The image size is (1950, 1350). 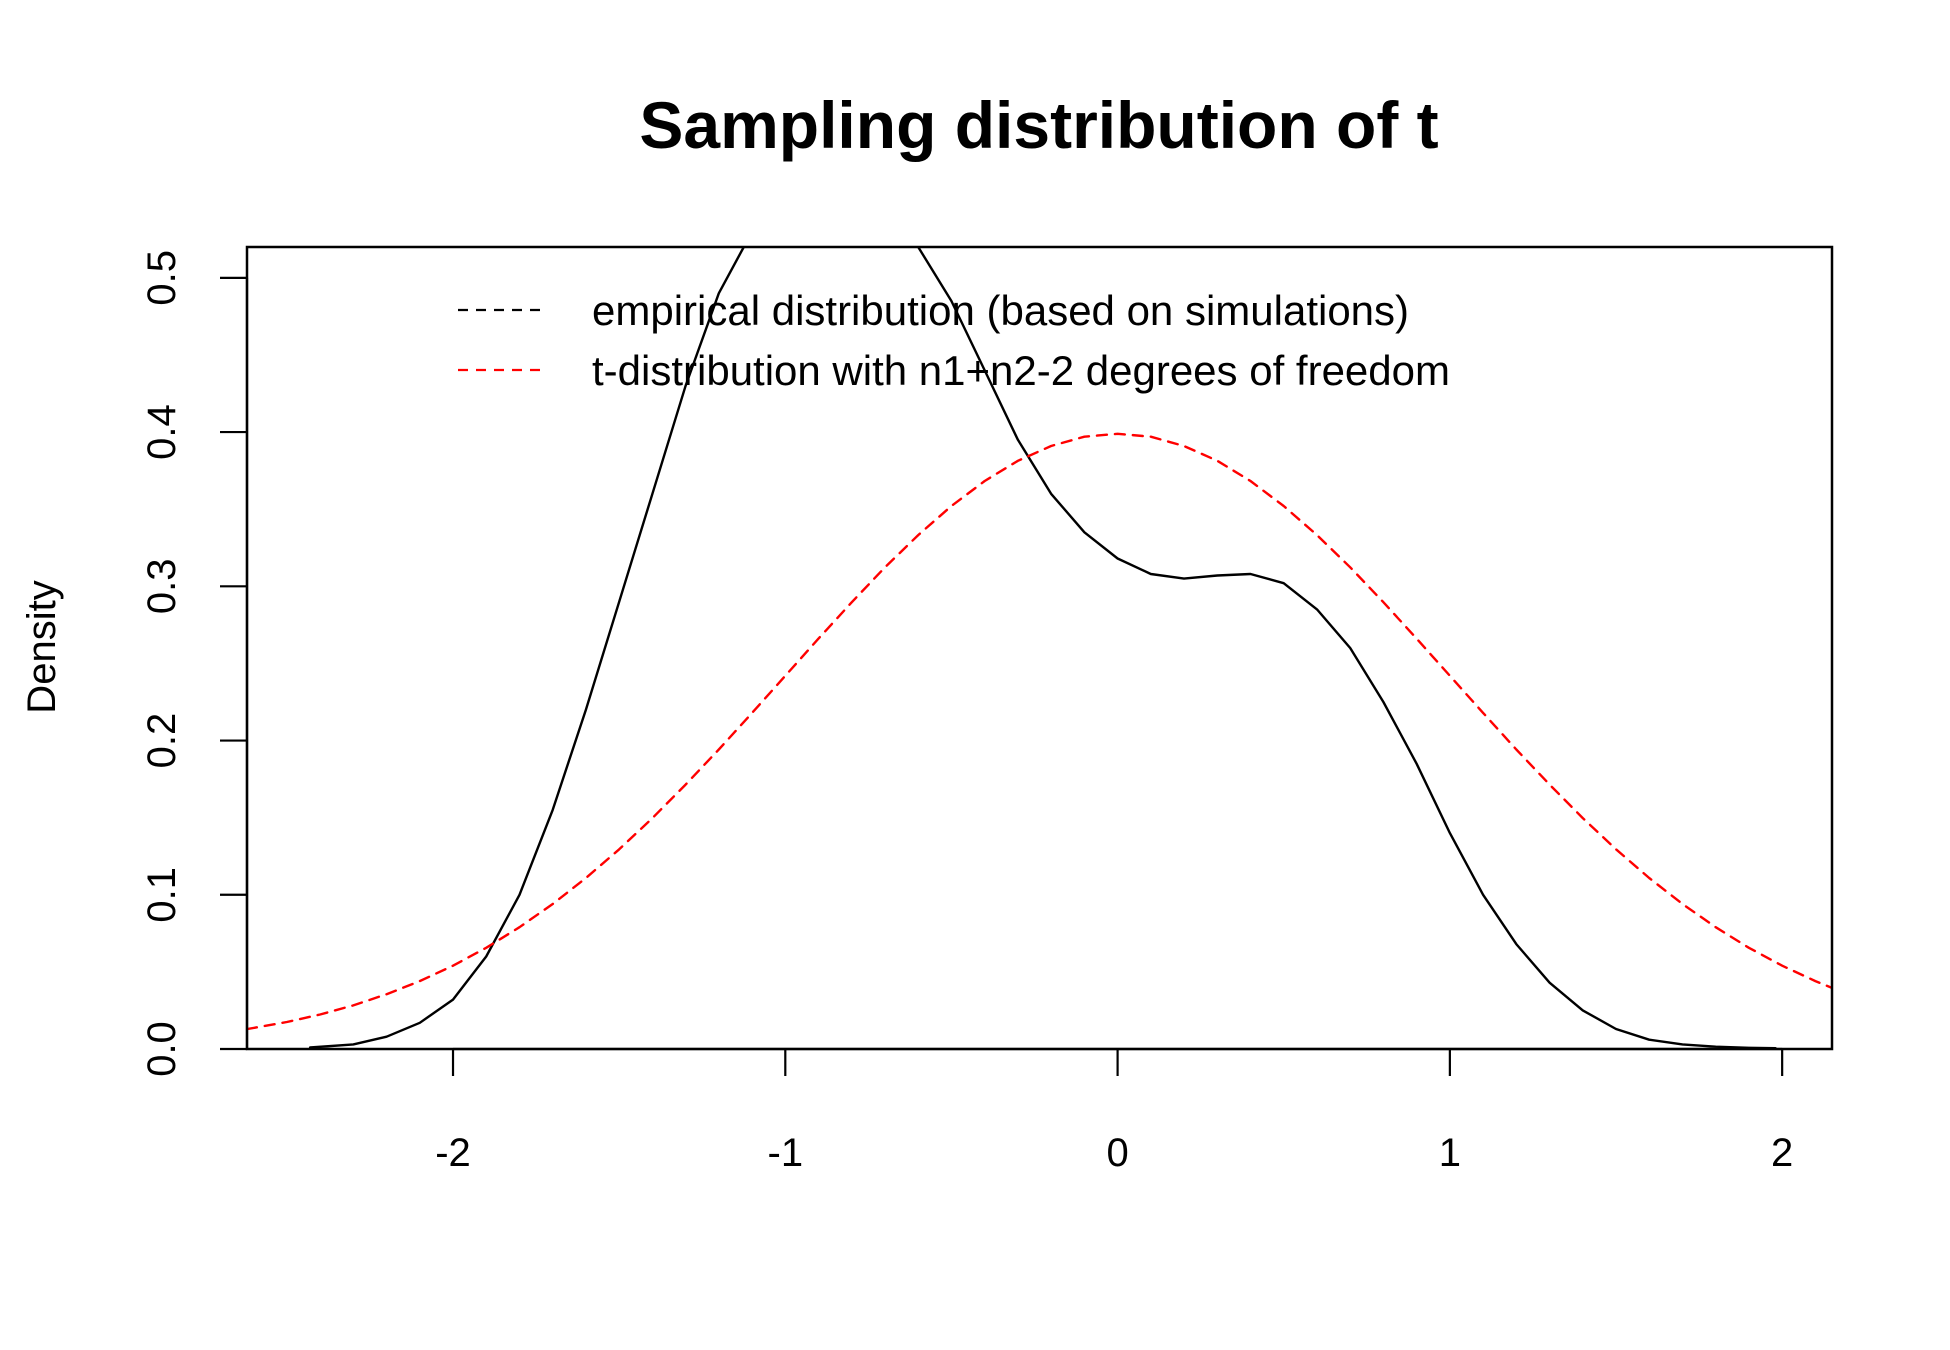 I want to click on x-tick-label: 2, so click(x=1782, y=1153).